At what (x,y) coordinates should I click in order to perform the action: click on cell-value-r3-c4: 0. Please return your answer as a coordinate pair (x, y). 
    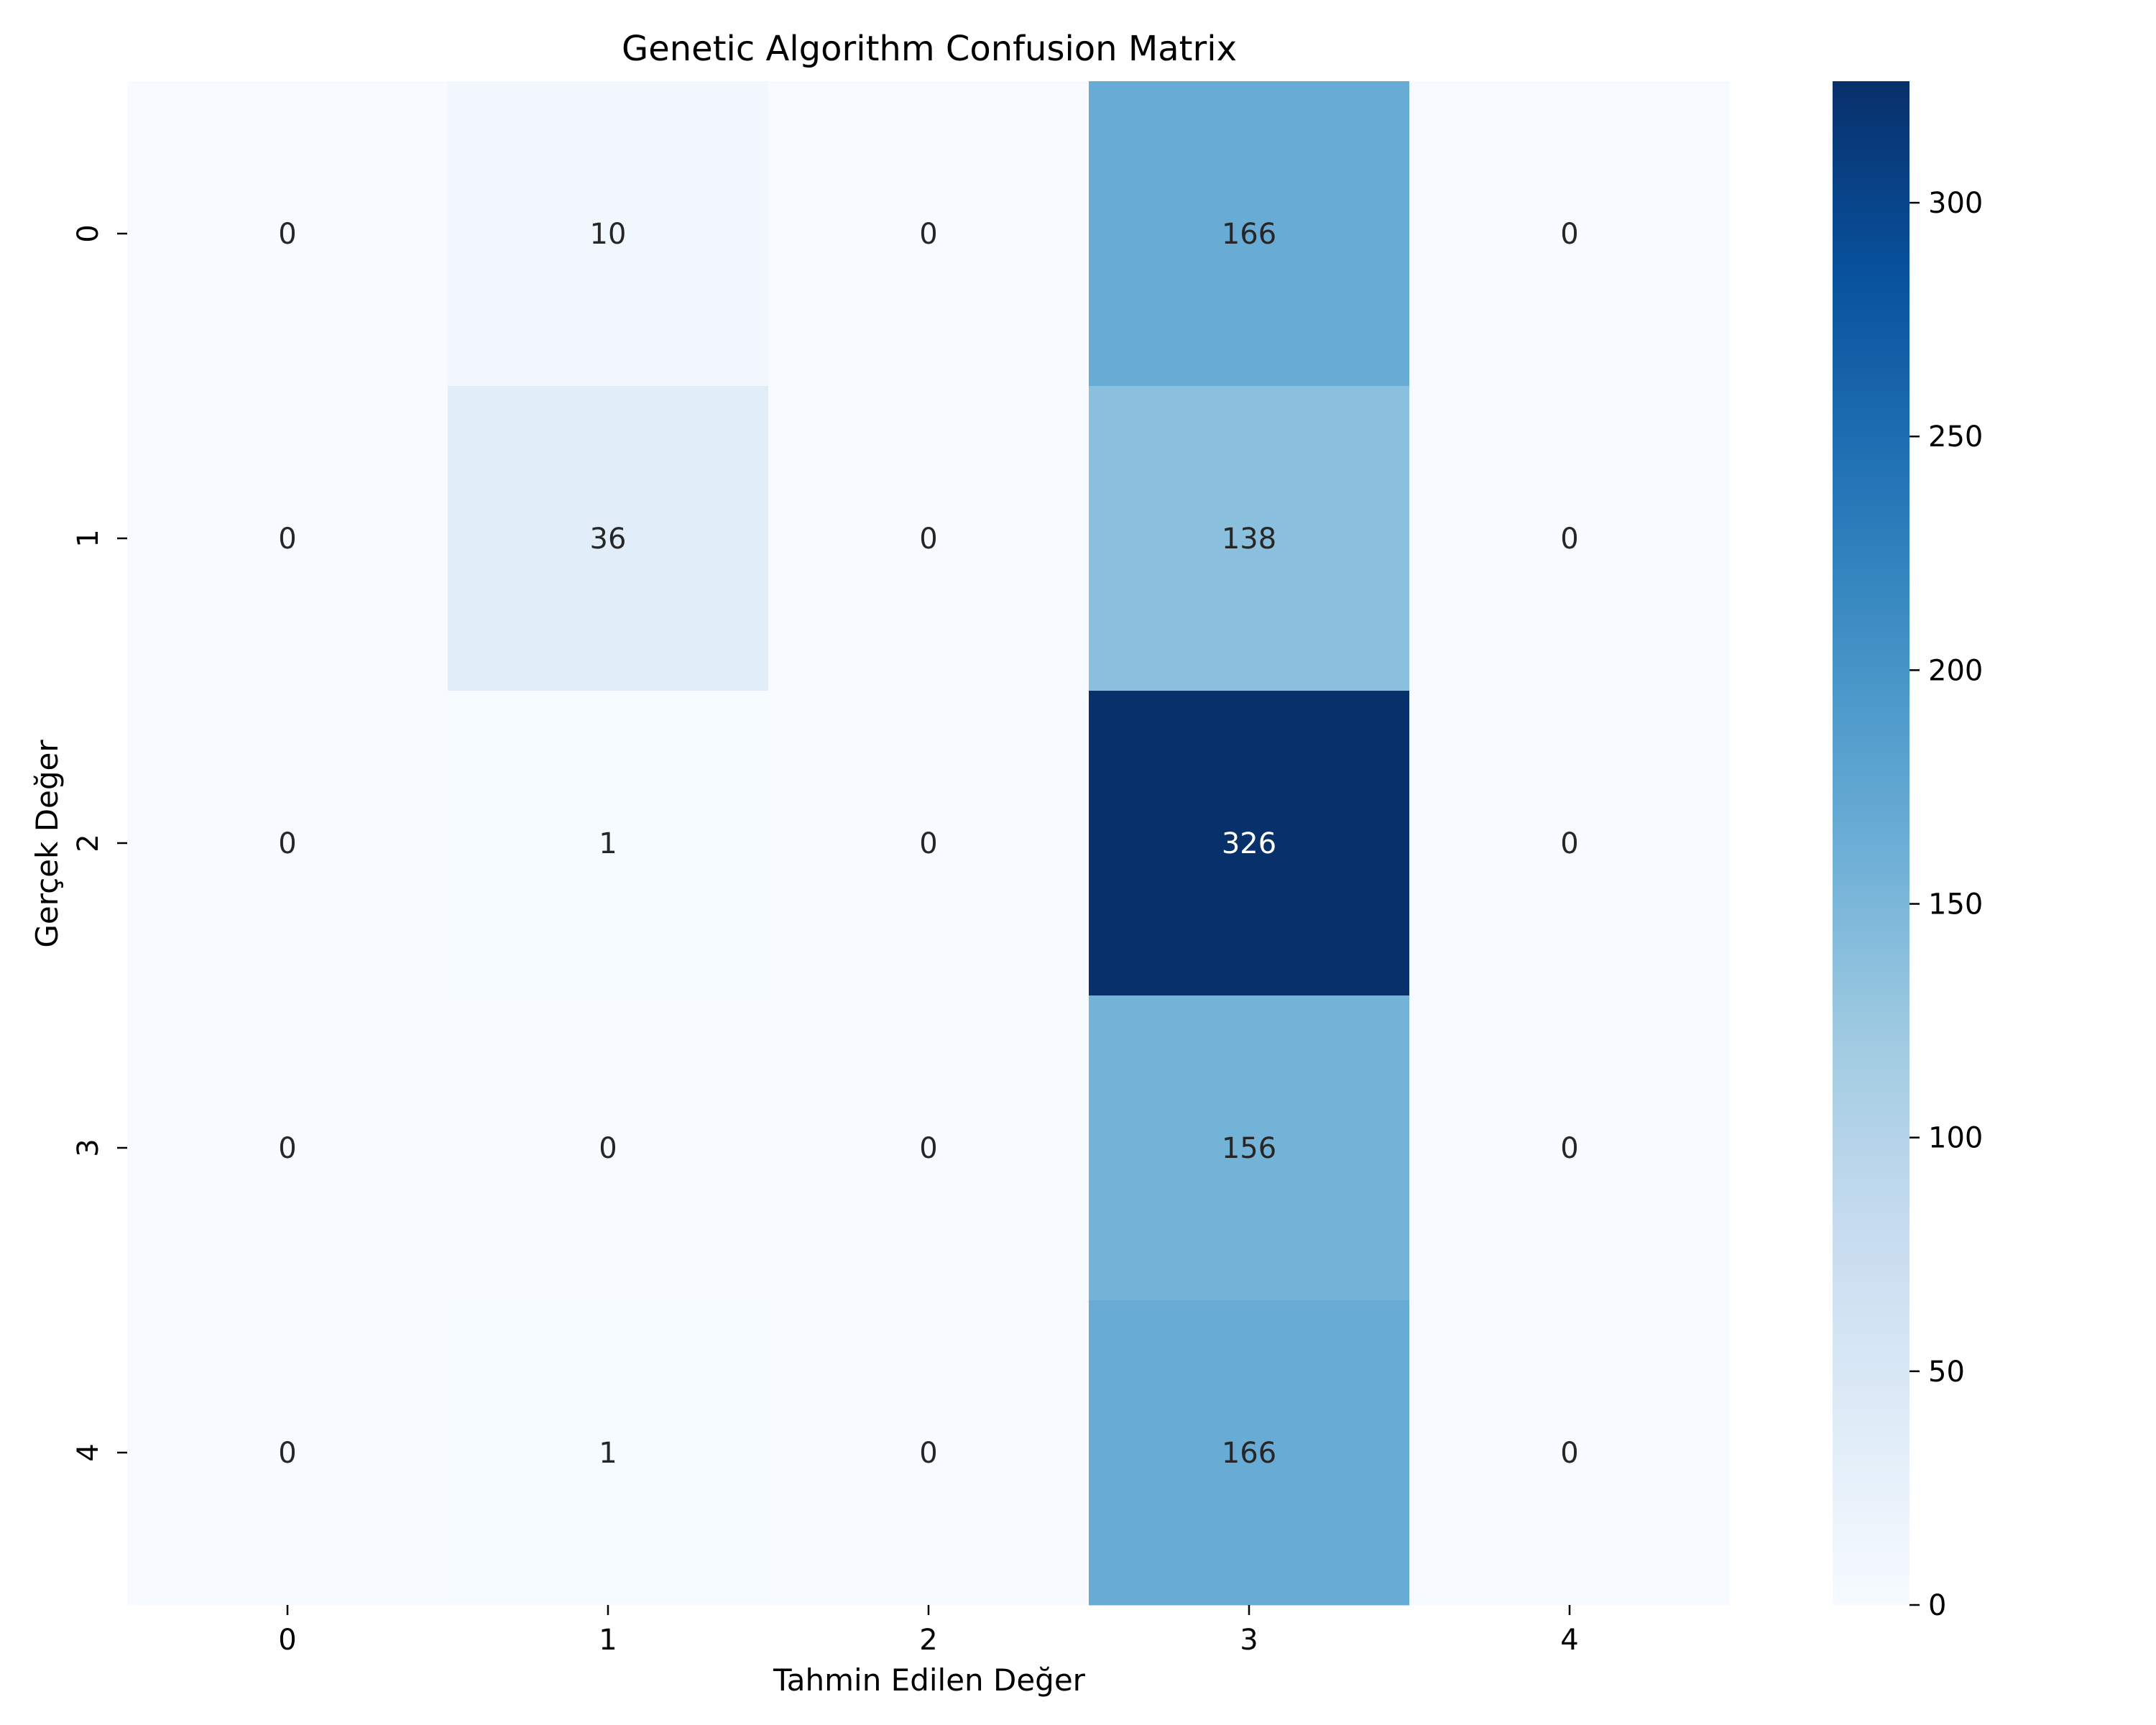
    Looking at the image, I should click on (1569, 1148).